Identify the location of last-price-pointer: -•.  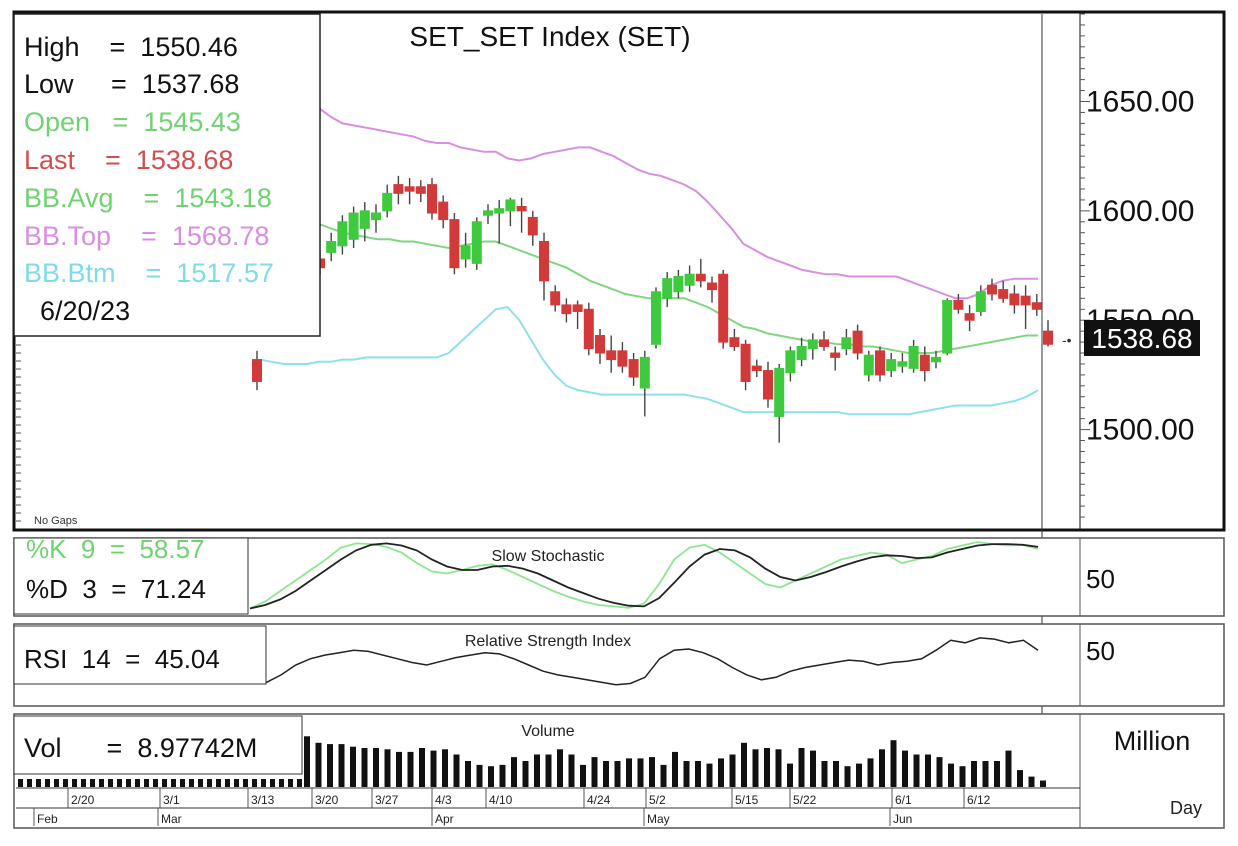
(1067, 340).